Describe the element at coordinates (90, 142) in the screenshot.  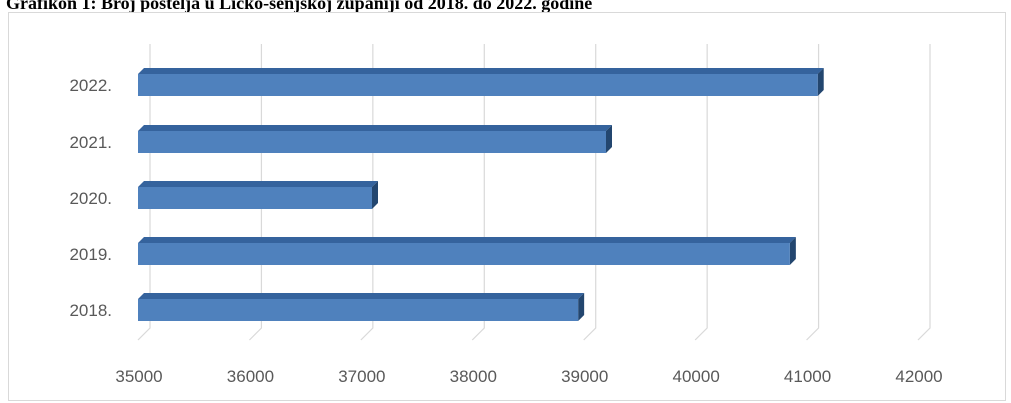
I see `y-category-label: 2021.` at that location.